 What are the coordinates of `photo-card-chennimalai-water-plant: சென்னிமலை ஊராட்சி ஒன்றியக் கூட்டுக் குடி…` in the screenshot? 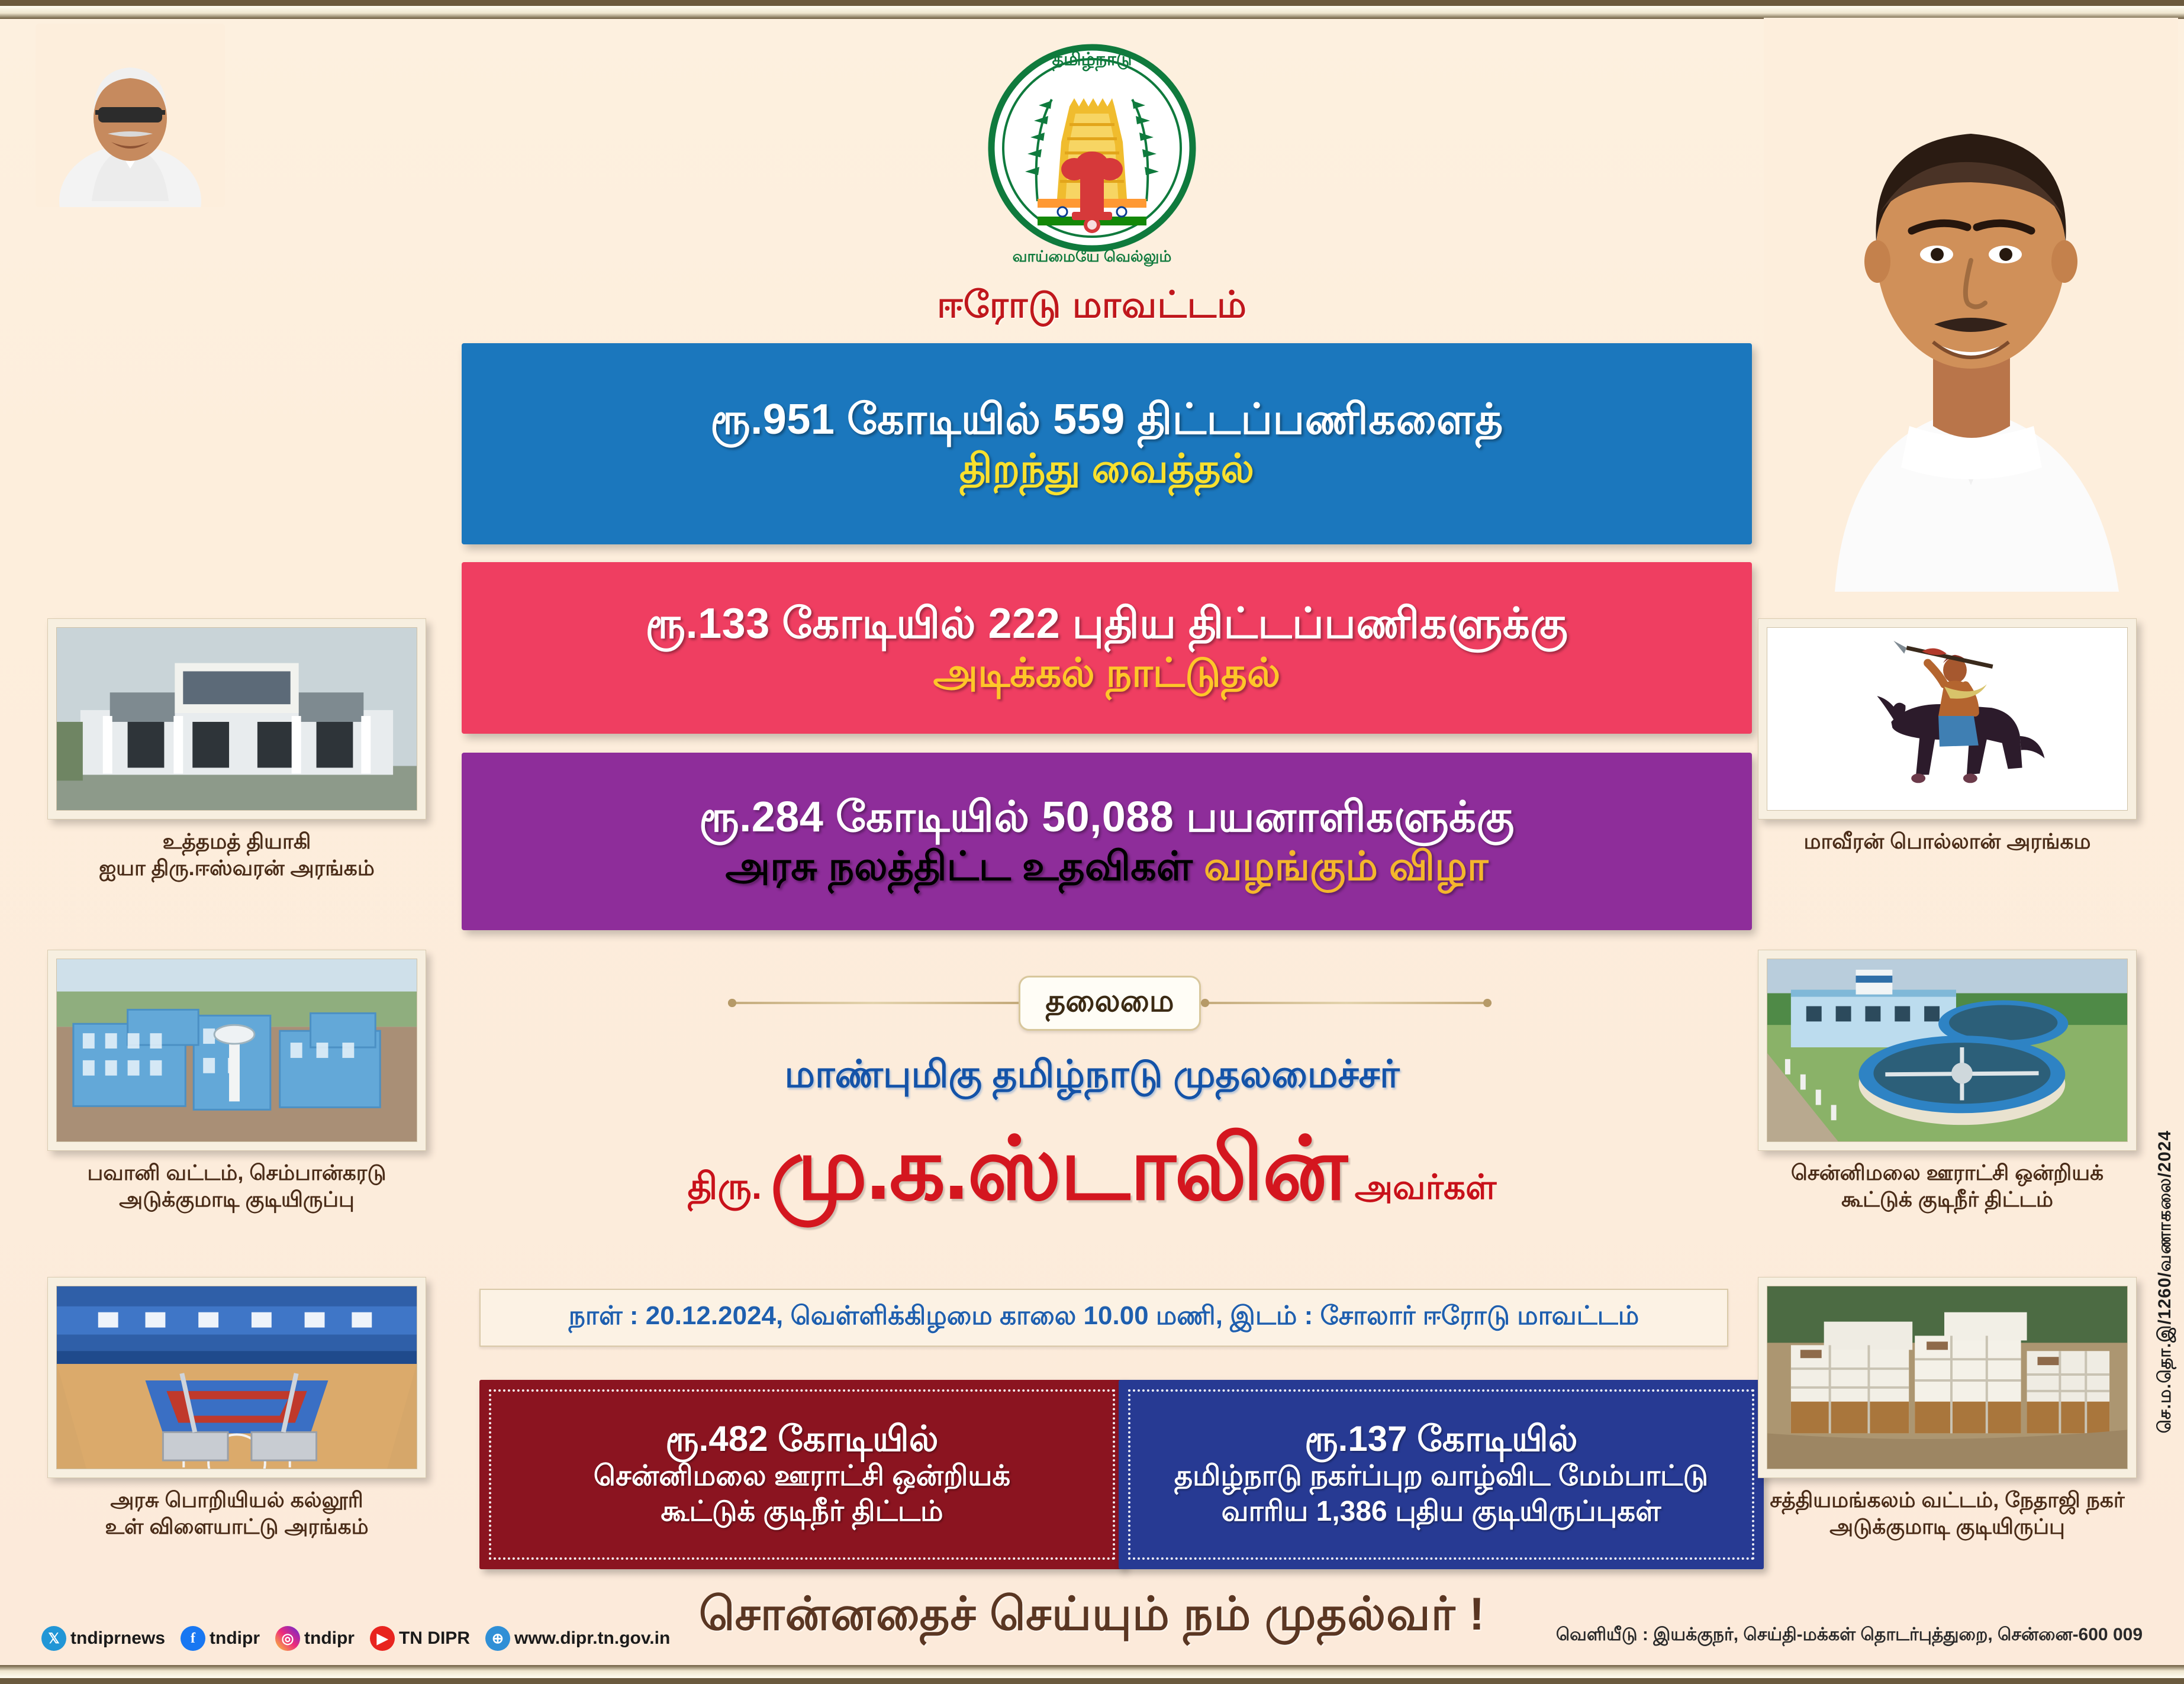 It's located at (1947, 1081).